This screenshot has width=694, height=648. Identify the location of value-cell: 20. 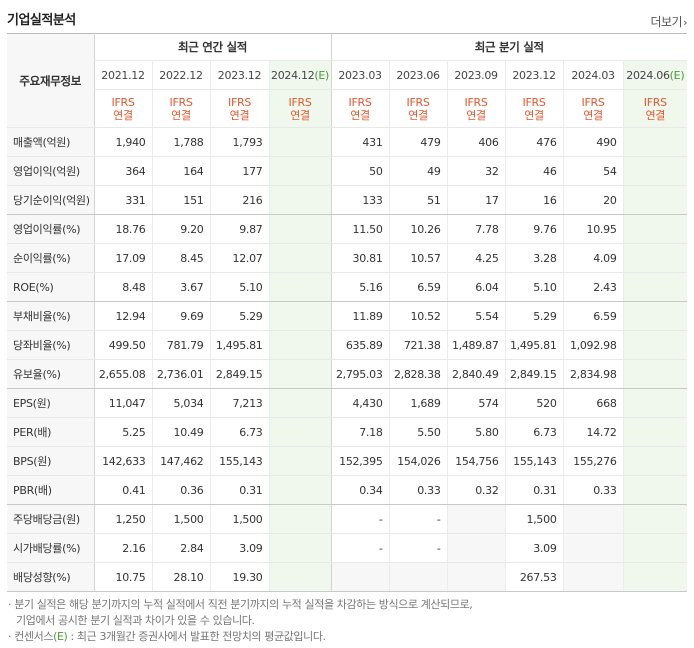
(593, 200).